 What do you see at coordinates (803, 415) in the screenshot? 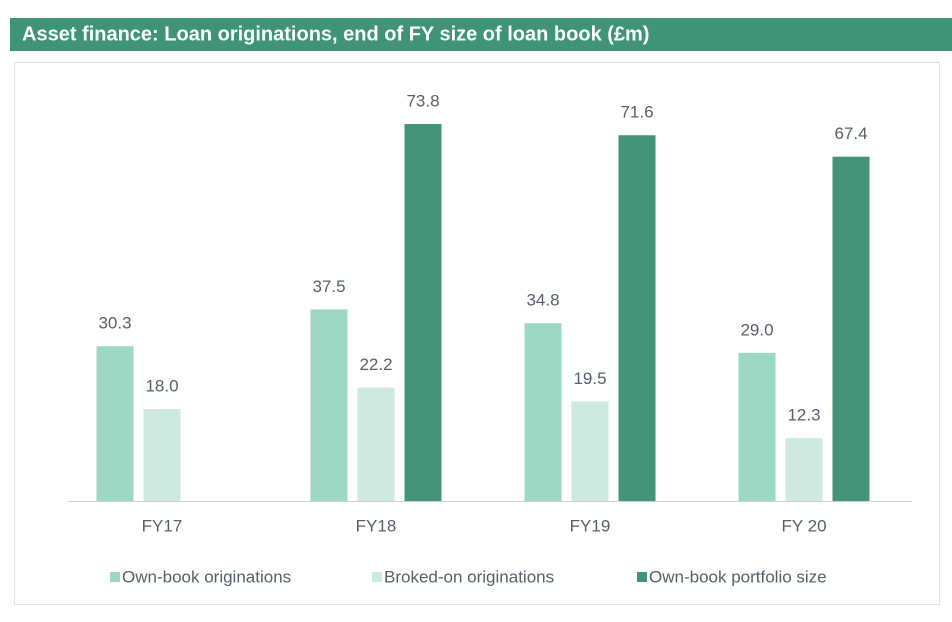
I see `data-label: 12.3` at bounding box center [803, 415].